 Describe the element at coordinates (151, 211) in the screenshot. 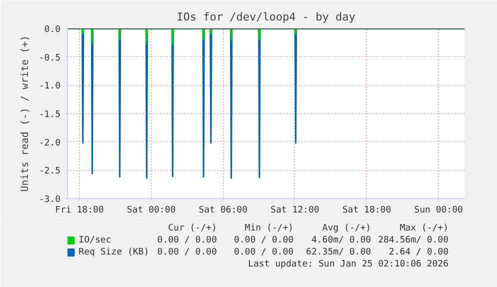

I see `x-tick-label: Sat 00:00` at that location.